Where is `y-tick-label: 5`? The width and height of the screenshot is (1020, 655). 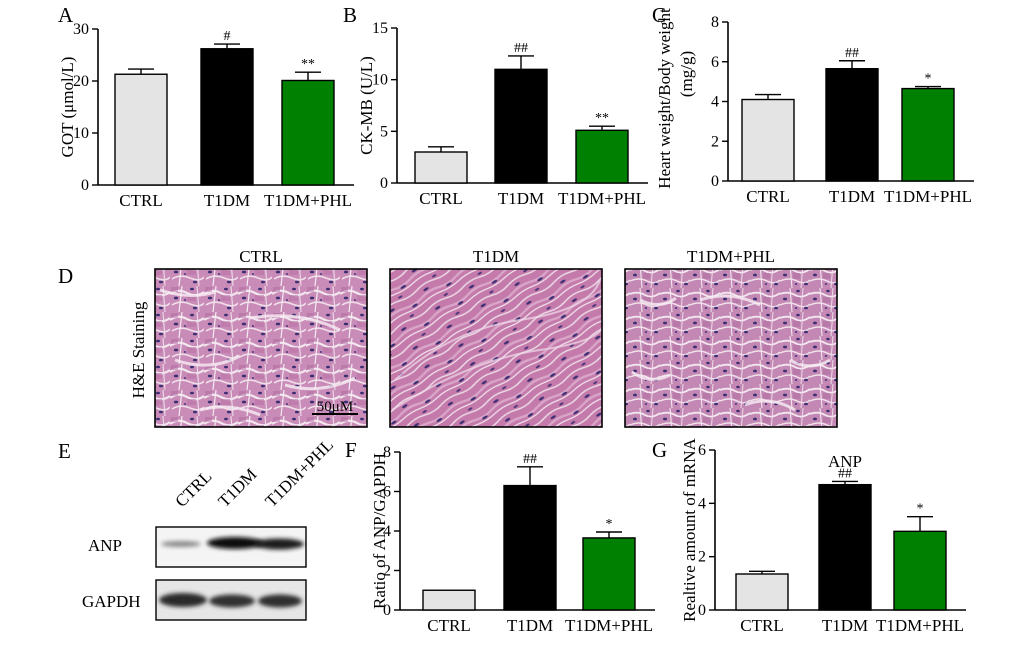
y-tick-label: 5 is located at coordinates (384, 131).